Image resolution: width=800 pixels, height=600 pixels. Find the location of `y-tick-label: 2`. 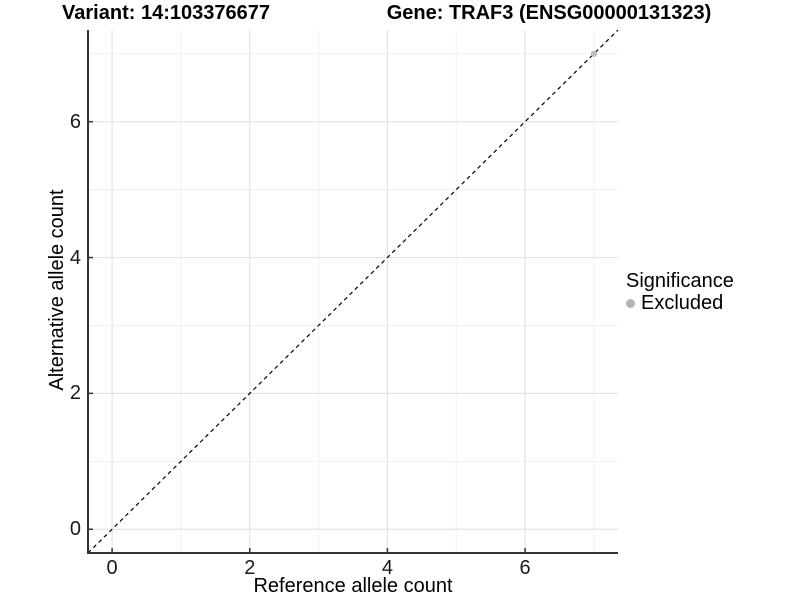

y-tick-label: 2 is located at coordinates (75, 393).